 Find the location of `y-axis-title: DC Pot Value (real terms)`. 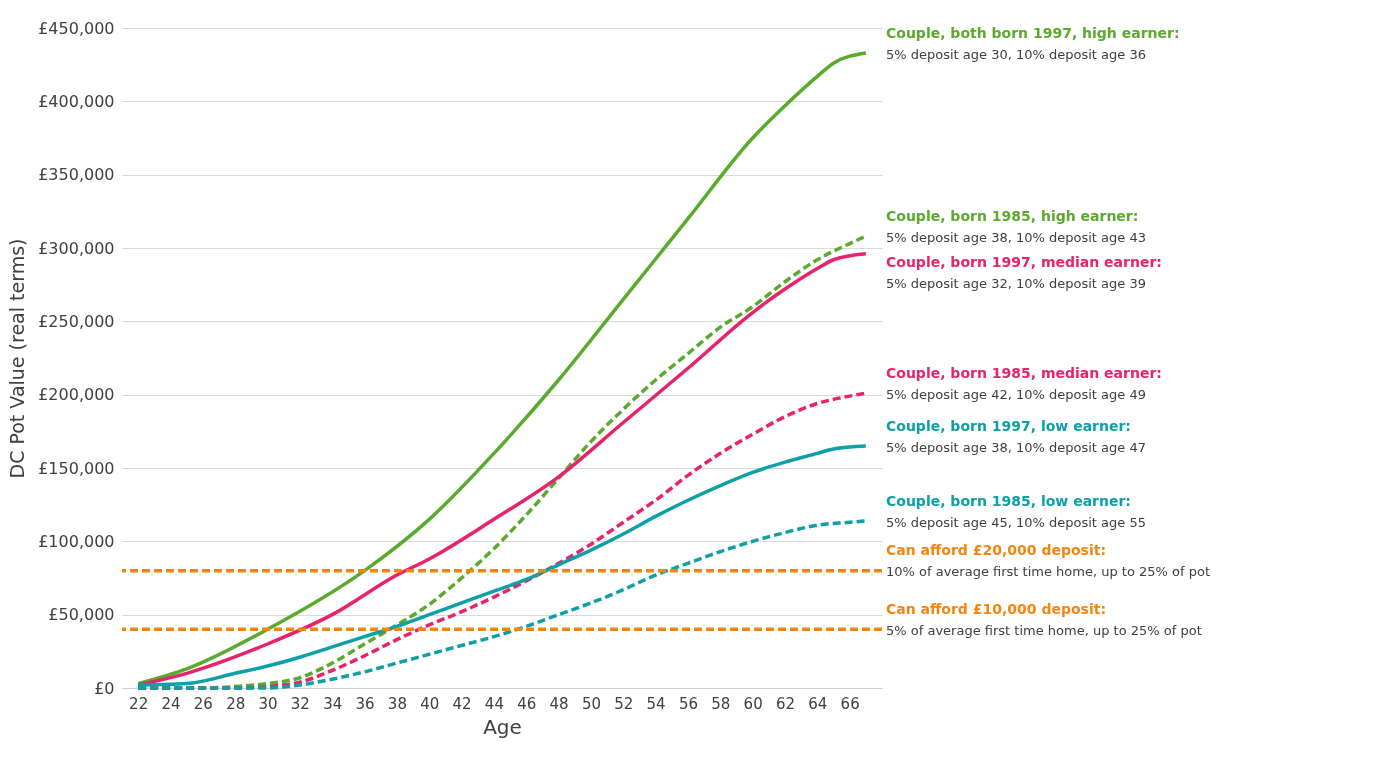

y-axis-title: DC Pot Value (real terms) is located at coordinates (17, 358).